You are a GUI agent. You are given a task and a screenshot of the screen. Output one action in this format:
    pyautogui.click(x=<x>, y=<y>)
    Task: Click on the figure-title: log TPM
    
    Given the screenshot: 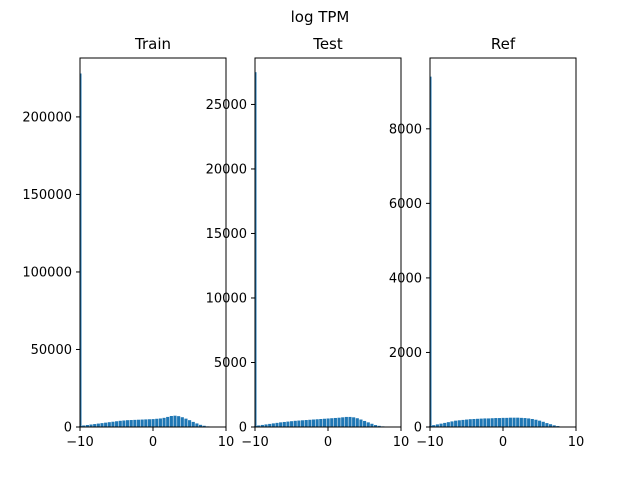 What is the action you would take?
    pyautogui.click(x=320, y=17)
    